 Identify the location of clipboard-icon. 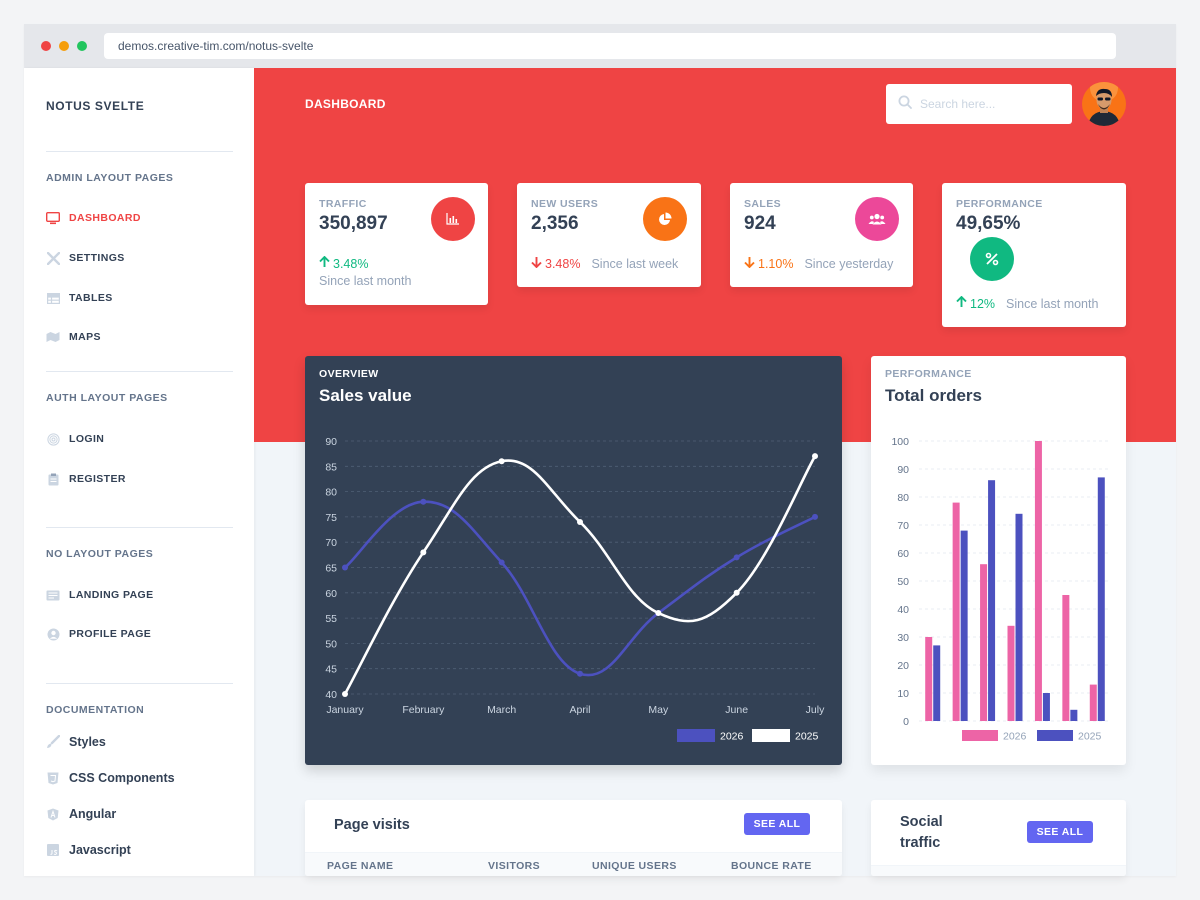
(53, 479).